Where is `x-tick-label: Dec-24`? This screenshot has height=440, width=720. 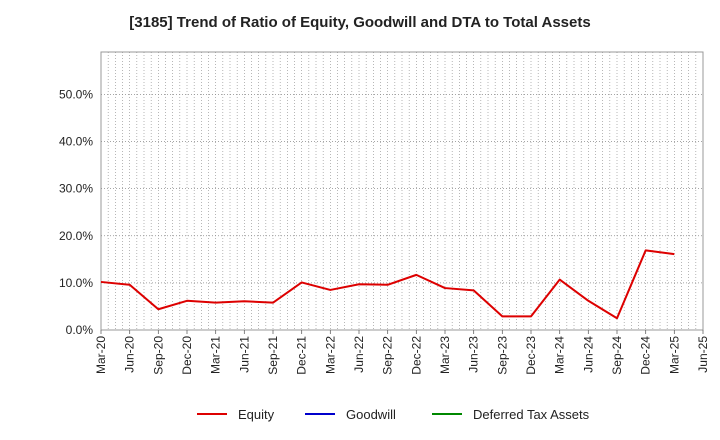 x-tick-label: Dec-24 is located at coordinates (646, 355).